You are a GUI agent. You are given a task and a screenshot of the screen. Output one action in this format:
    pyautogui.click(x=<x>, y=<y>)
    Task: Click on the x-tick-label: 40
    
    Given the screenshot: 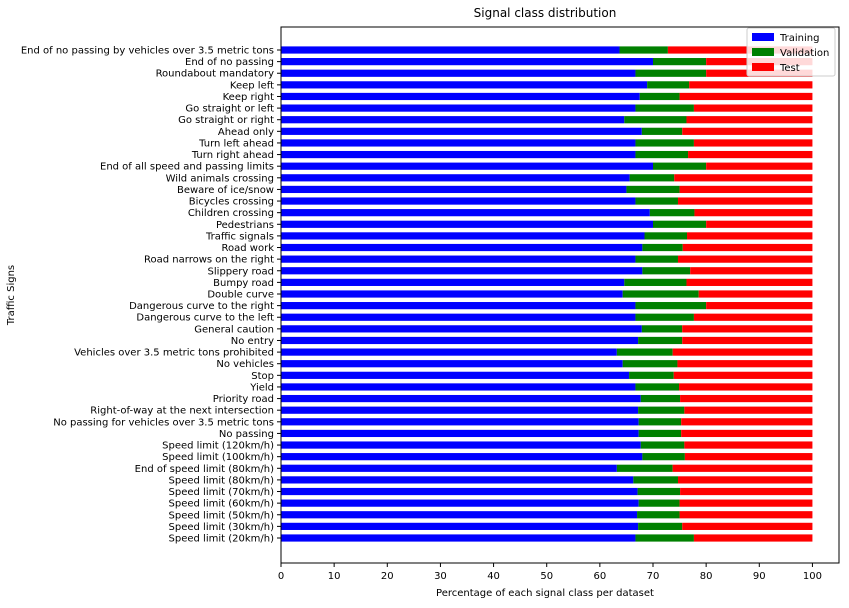 What is the action you would take?
    pyautogui.click(x=493, y=576)
    